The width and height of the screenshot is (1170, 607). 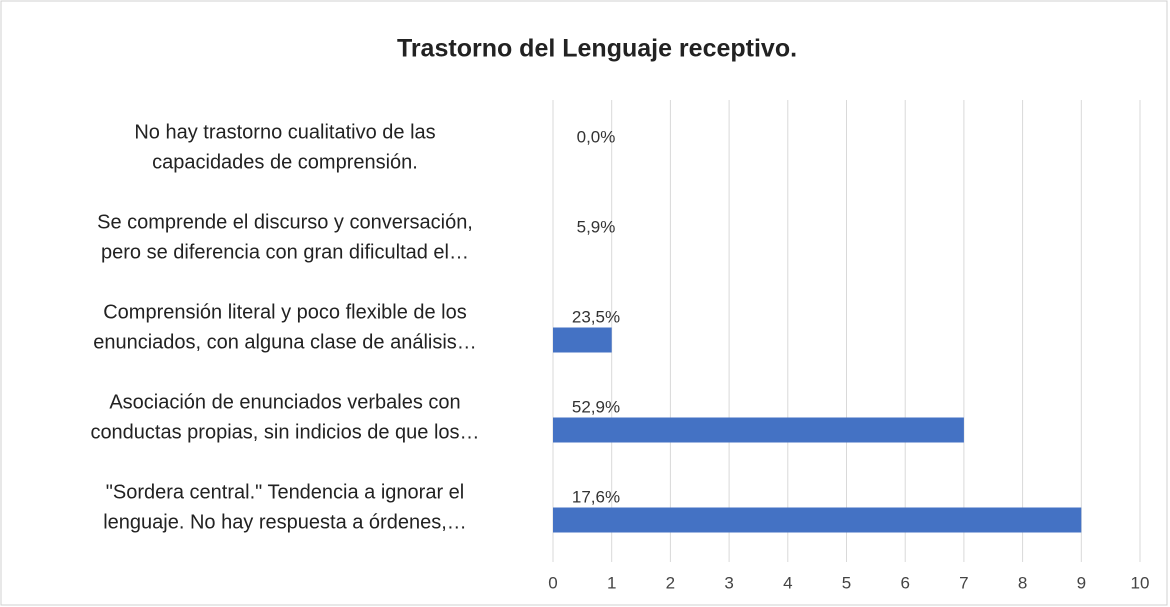 I want to click on x-tick-label: 6, so click(x=904, y=582).